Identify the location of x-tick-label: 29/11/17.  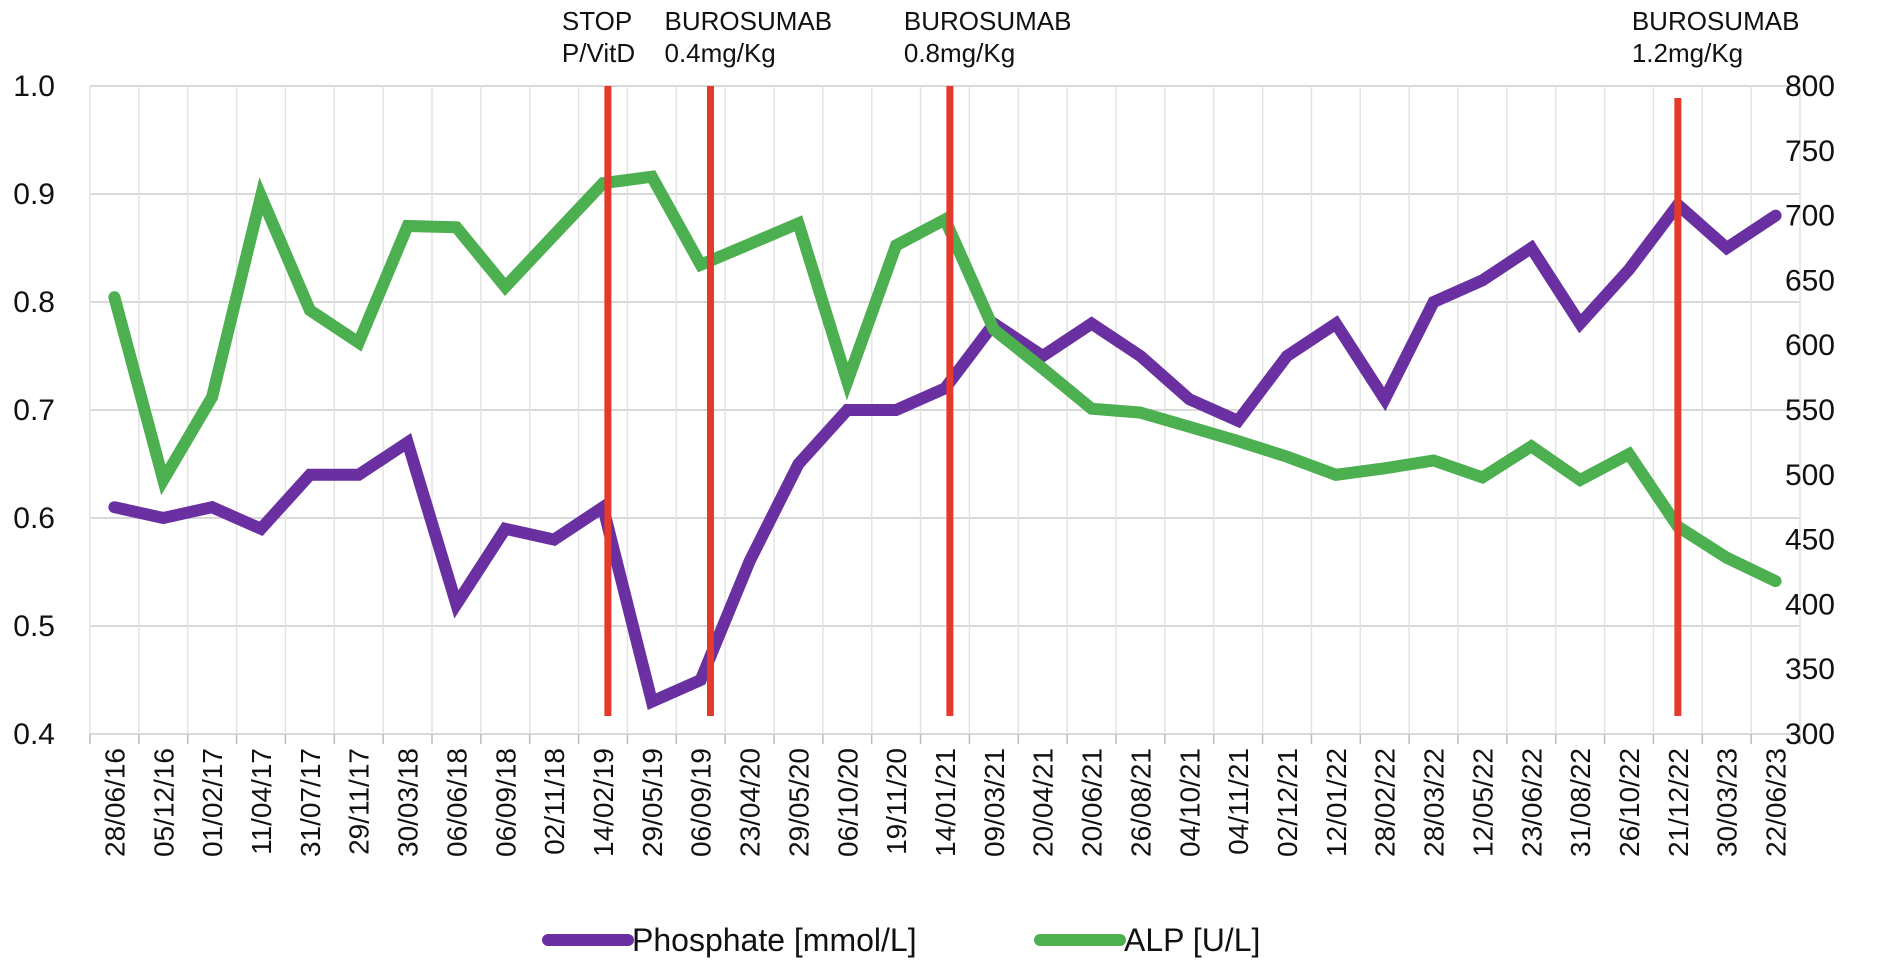
(359, 801).